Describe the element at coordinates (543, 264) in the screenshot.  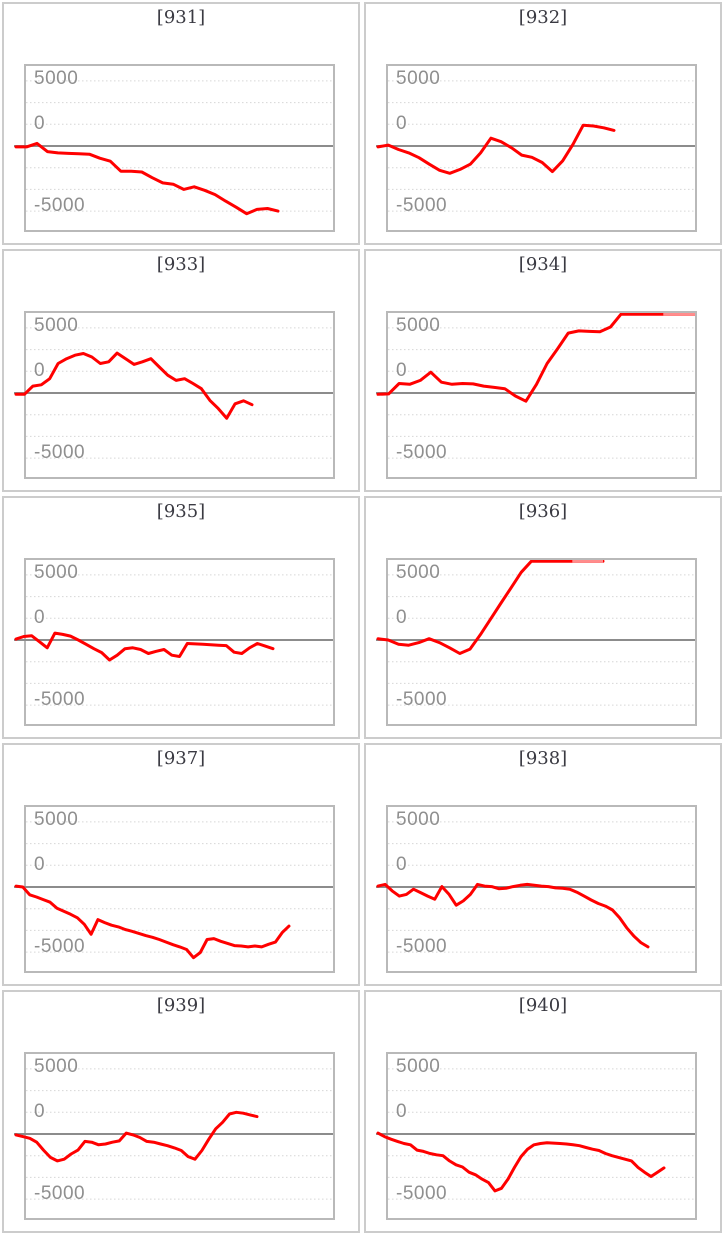
I see `chart-title: [934]` at that location.